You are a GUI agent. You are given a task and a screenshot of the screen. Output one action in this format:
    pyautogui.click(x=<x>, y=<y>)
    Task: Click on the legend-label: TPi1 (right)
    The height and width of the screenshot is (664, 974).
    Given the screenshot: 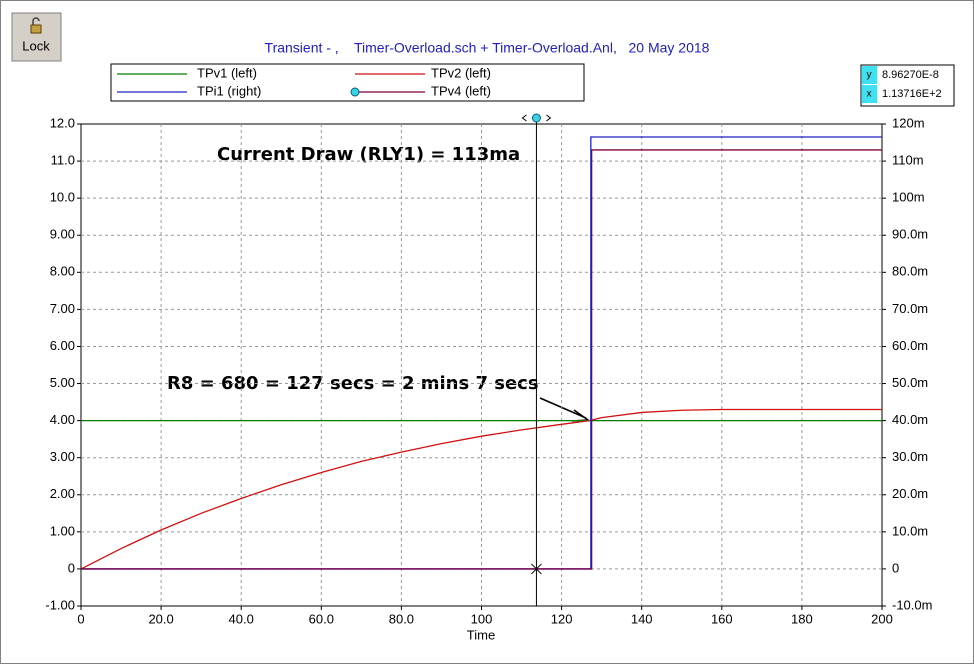 What is the action you would take?
    pyautogui.click(x=229, y=90)
    